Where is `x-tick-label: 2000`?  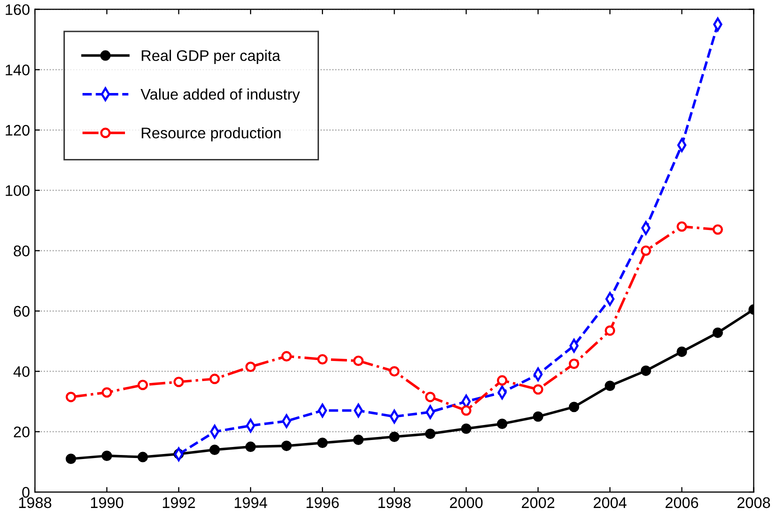 x-tick-label: 2000 is located at coordinates (466, 502).